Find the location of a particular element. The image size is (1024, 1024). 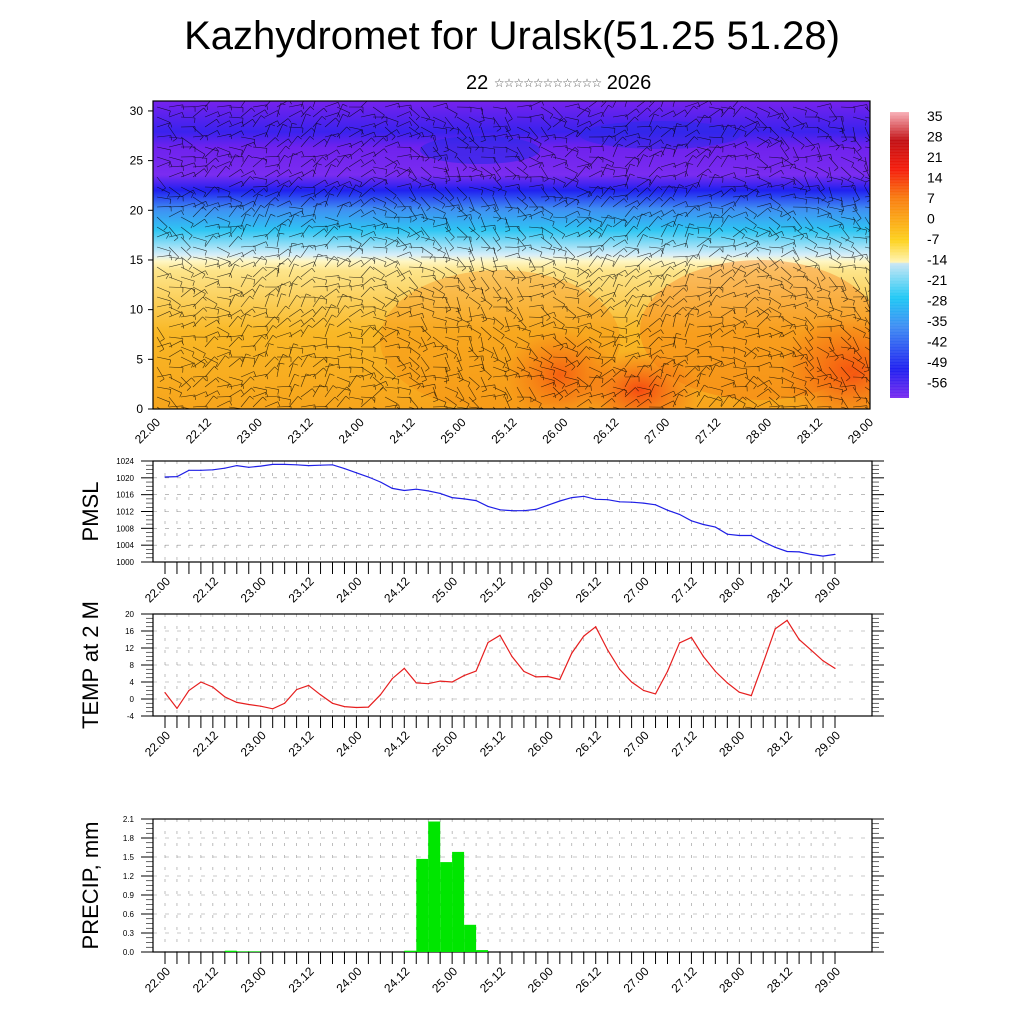

pmsl-point is located at coordinates (177, 476).